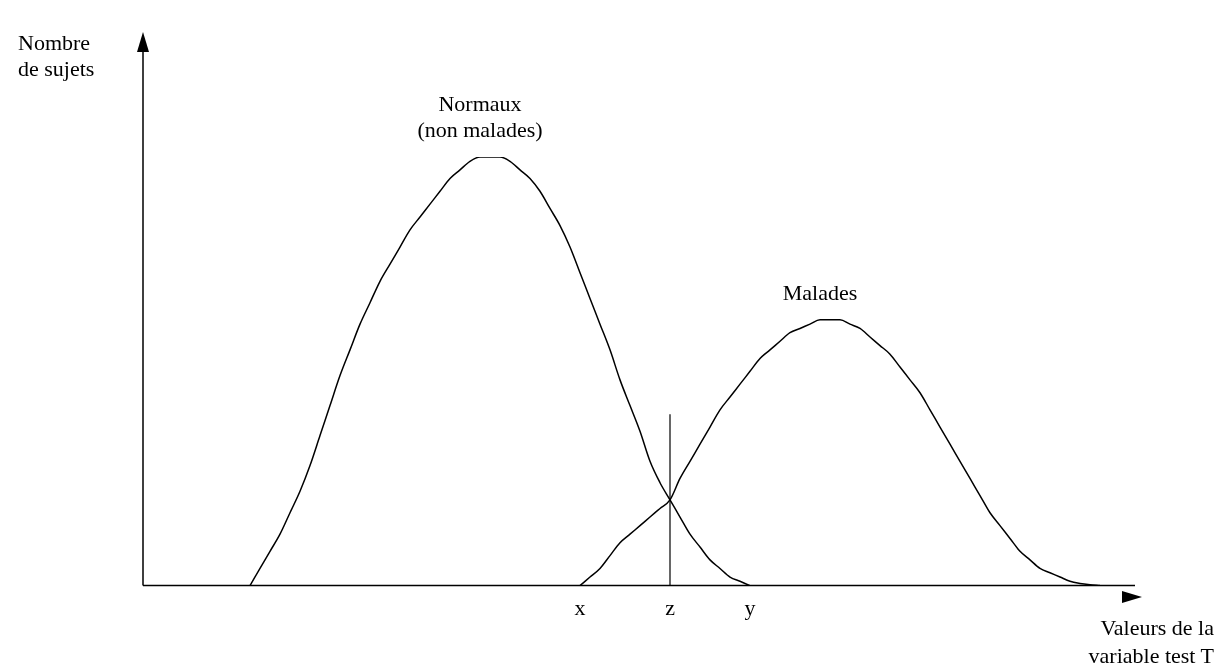  Describe the element at coordinates (56, 55) in the screenshot. I see `y-axis-title: Nombre de sujets` at that location.